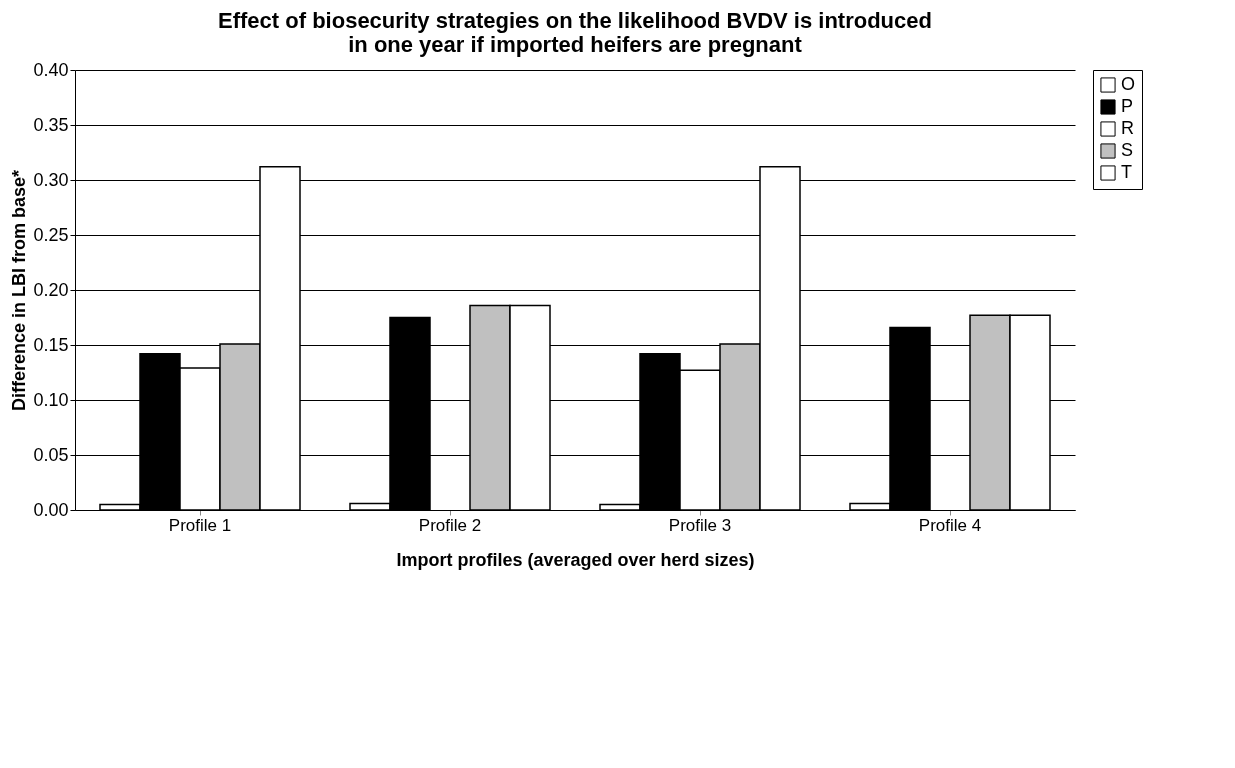  I want to click on y-tick-label: 0.40, so click(51, 69).